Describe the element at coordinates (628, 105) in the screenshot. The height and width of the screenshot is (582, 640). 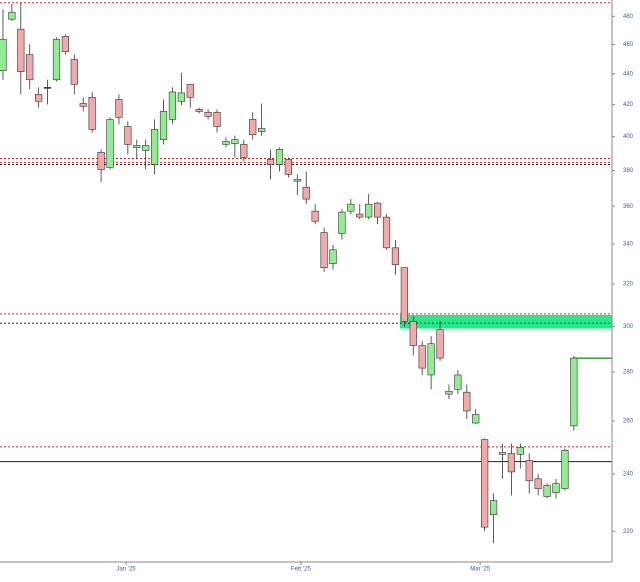
I see `y-tick-label: 420` at that location.